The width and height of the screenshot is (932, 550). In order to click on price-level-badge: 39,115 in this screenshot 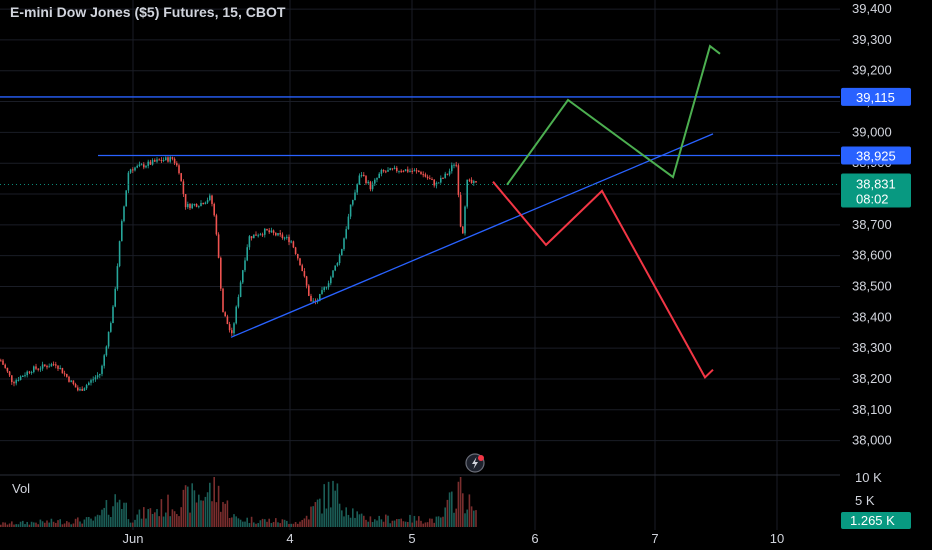, I will do `click(876, 96)`.